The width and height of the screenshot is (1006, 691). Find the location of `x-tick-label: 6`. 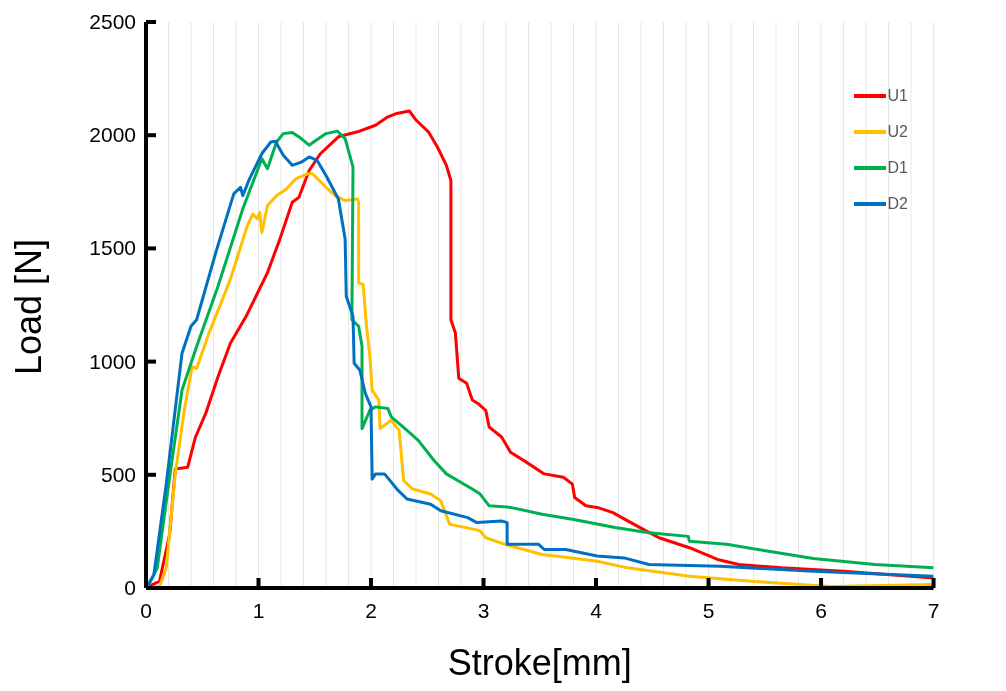

x-tick-label: 6 is located at coordinates (821, 610).